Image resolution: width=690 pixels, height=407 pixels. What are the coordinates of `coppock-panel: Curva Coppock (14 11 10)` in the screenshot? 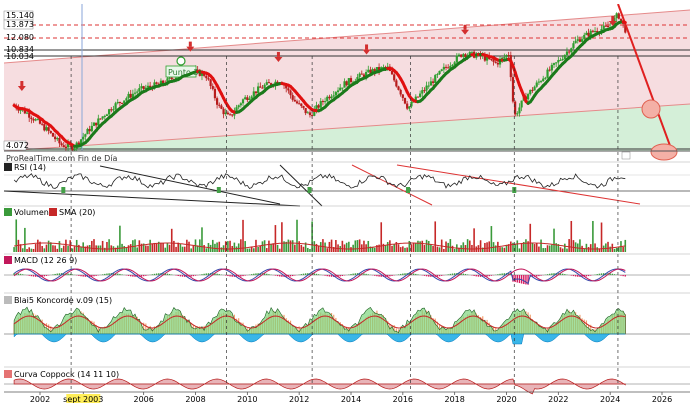 It's located at (347, 380).